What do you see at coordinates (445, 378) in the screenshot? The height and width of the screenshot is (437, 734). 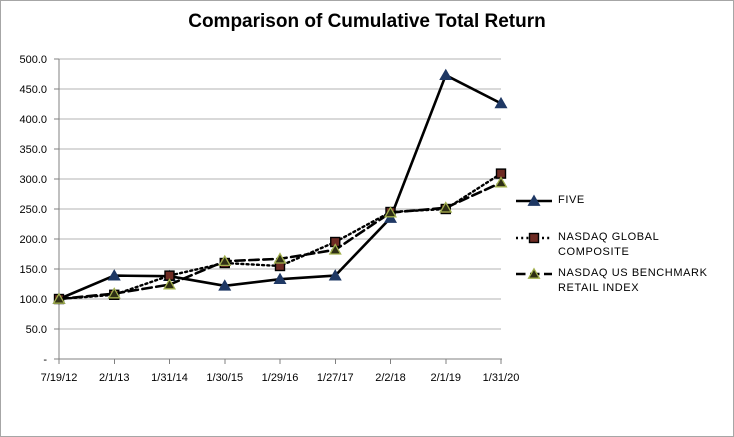 I see `x-tick-label: 2/1/19` at bounding box center [445, 378].